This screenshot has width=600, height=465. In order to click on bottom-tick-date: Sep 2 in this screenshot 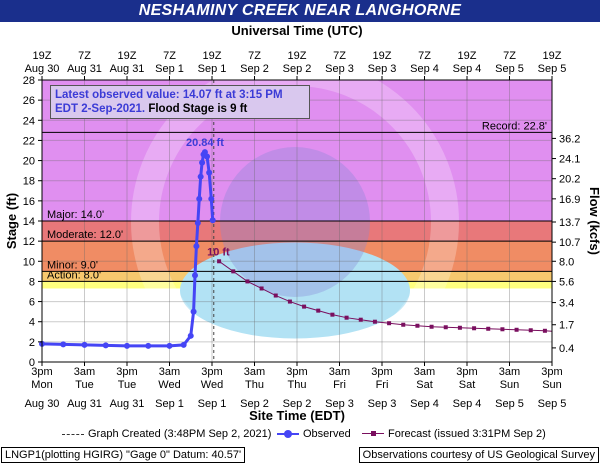, I will do `click(254, 404)`.